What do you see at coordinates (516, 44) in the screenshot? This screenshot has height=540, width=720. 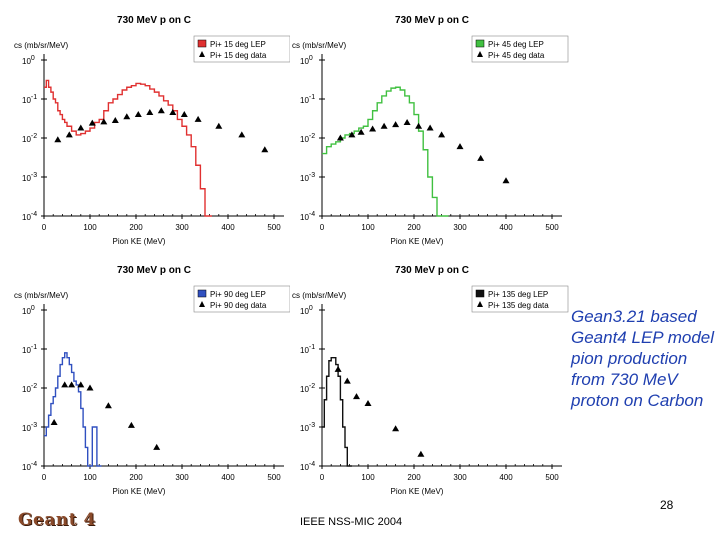 I see `legend-entry: Pi+ 45 deg LEP` at bounding box center [516, 44].